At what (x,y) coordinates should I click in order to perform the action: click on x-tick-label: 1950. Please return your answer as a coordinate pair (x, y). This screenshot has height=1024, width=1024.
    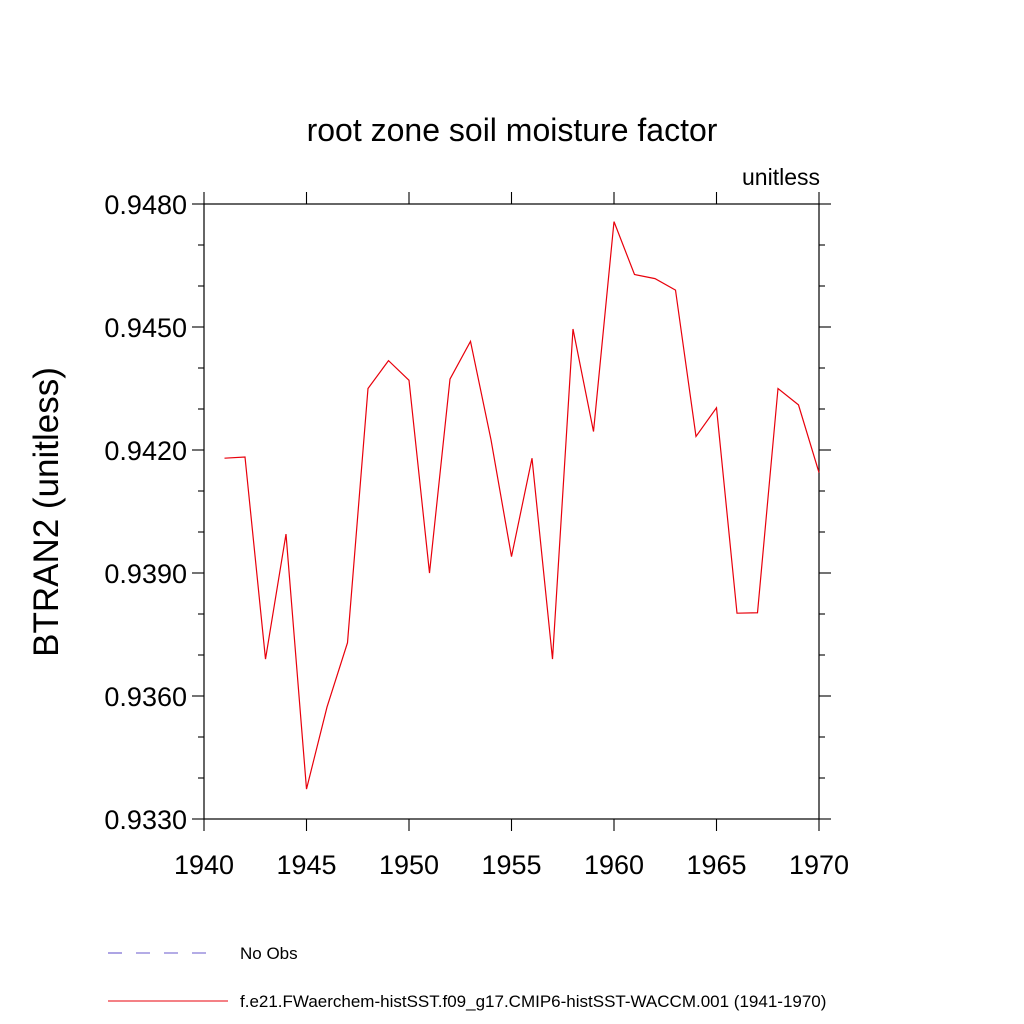
    Looking at the image, I should click on (409, 865).